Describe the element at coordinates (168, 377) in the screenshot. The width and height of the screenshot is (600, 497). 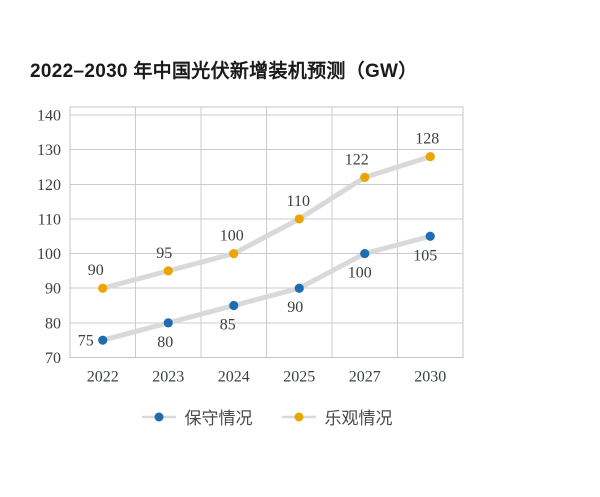
I see `x-tick-label: 2023` at that location.